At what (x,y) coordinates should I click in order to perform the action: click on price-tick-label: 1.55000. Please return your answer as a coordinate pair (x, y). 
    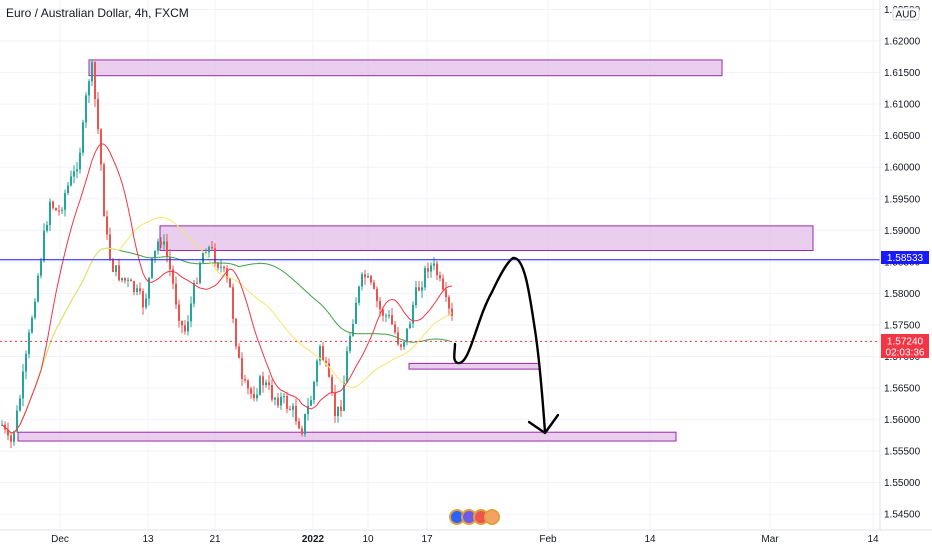
    Looking at the image, I should click on (902, 483).